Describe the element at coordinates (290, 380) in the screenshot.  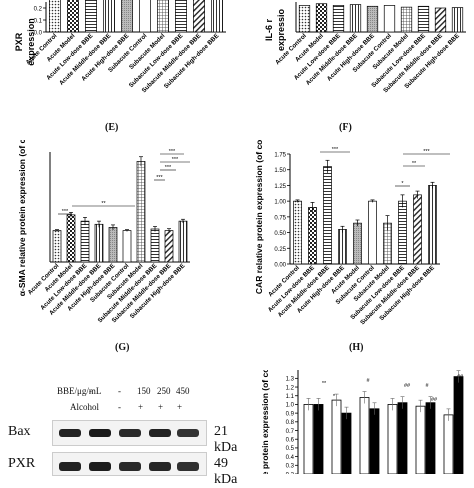
I see `y-tick-label: 1.3` at that location.